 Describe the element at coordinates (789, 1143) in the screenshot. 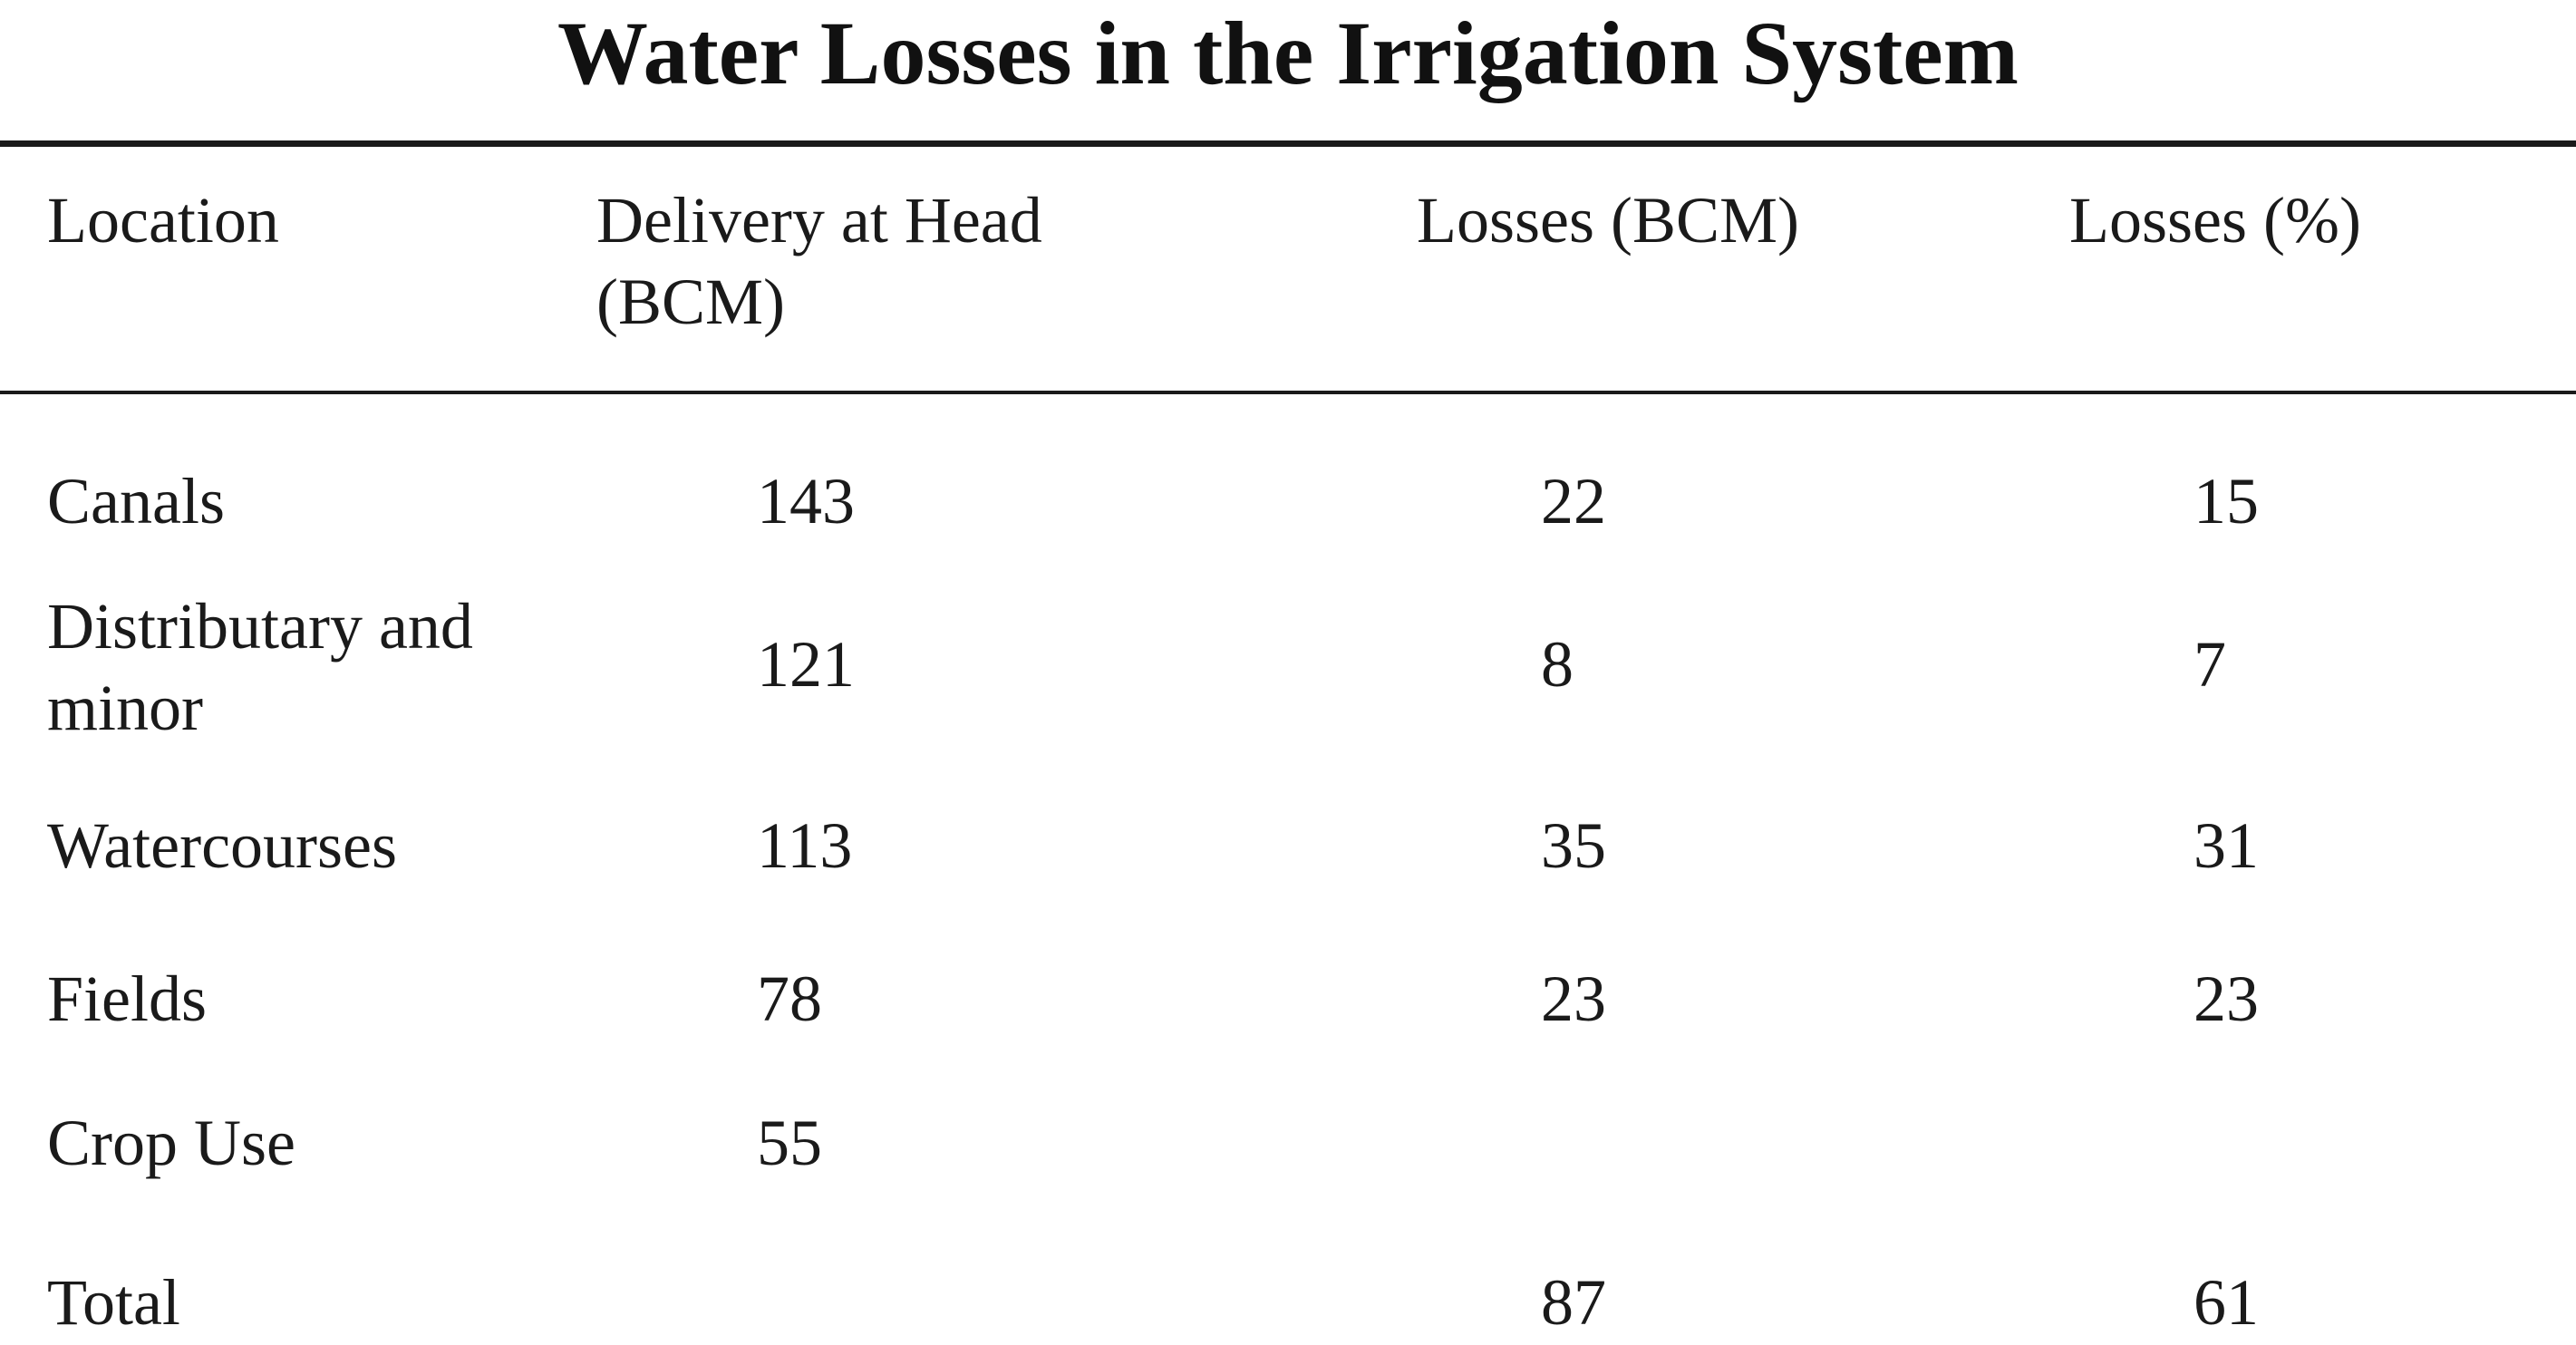

I see `cell-delivery: 55` at that location.